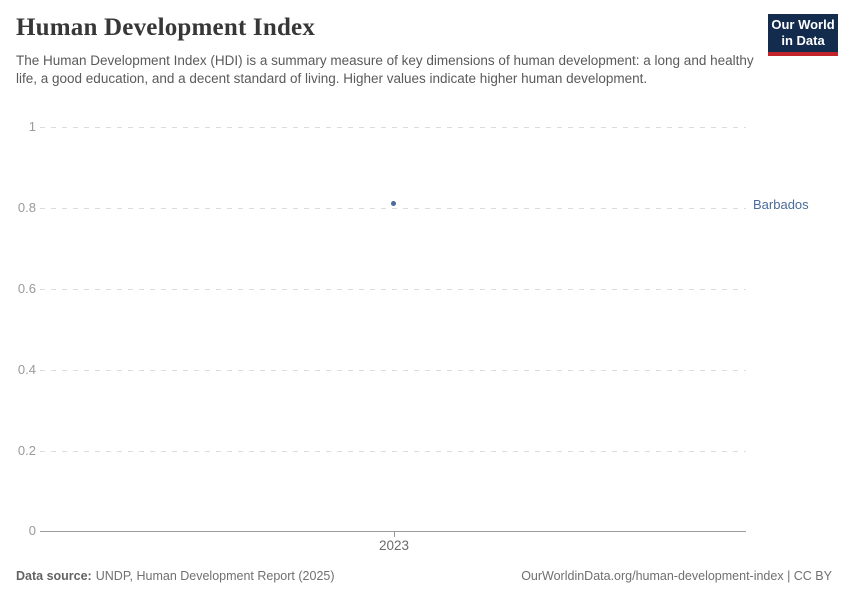 The image size is (850, 600). What do you see at coordinates (803, 40) in the screenshot?
I see `owid-logo-line2: in Data` at bounding box center [803, 40].